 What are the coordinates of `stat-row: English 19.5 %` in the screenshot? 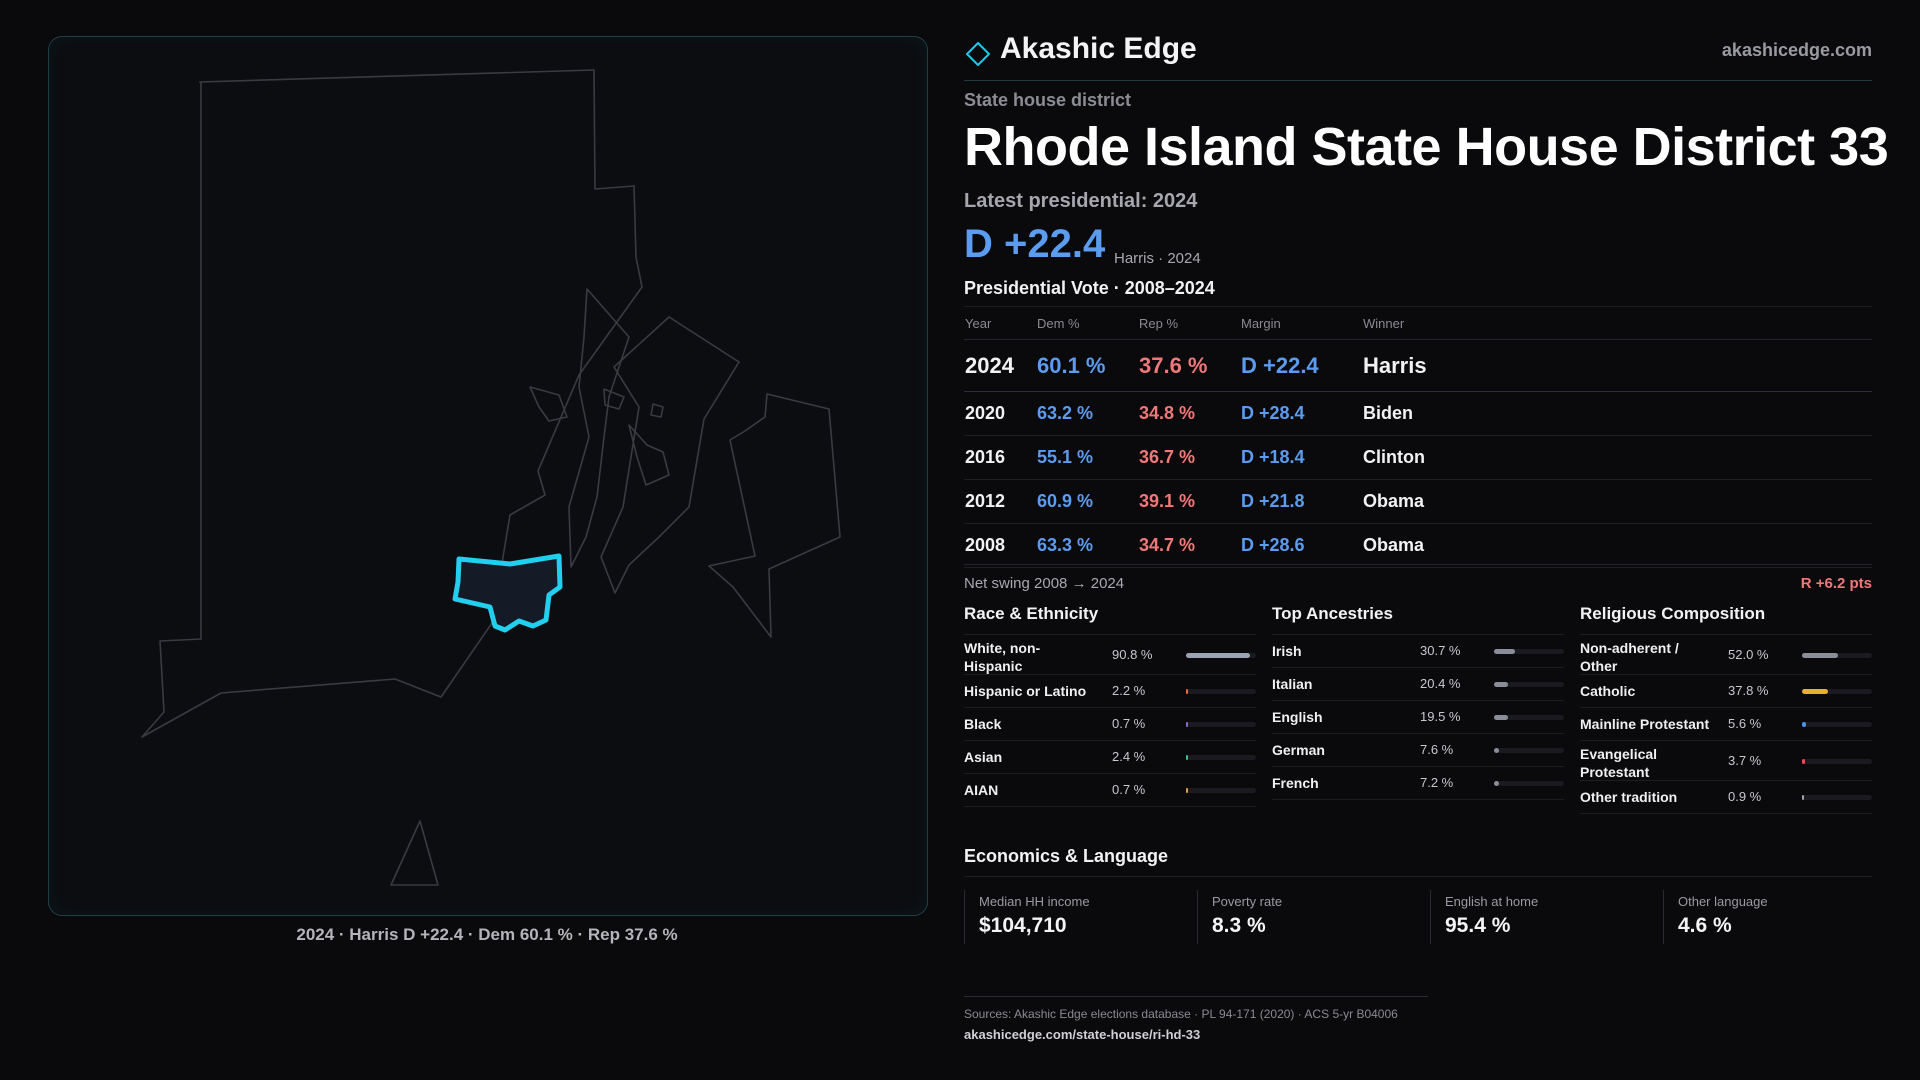 It's located at (1418, 717).